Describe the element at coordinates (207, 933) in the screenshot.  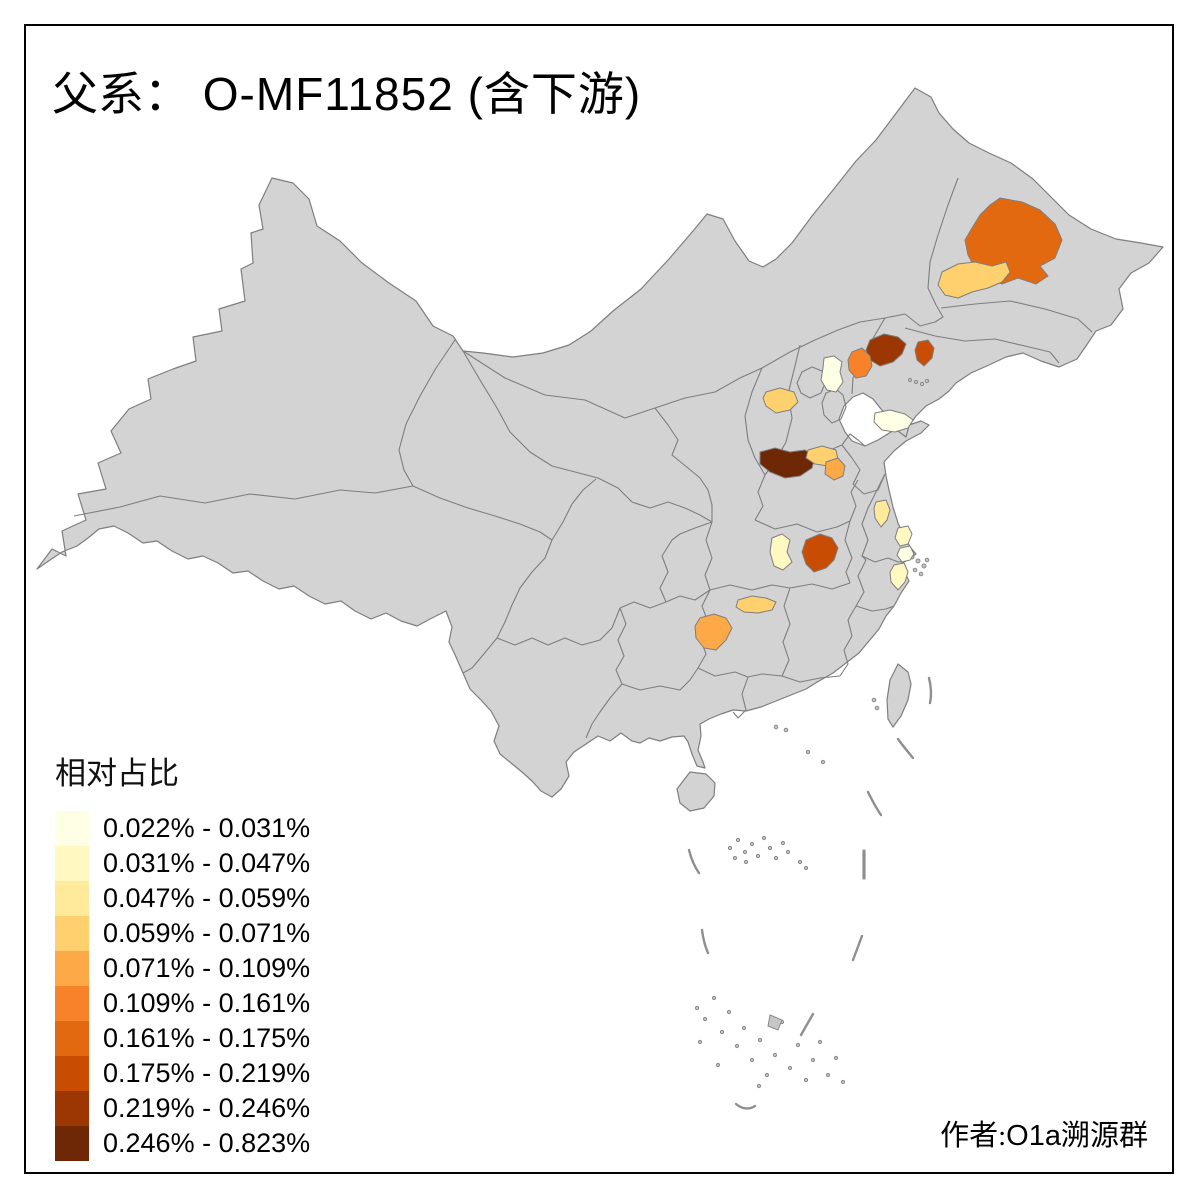
I see `legend-label: 0.059% - 0.071%` at that location.